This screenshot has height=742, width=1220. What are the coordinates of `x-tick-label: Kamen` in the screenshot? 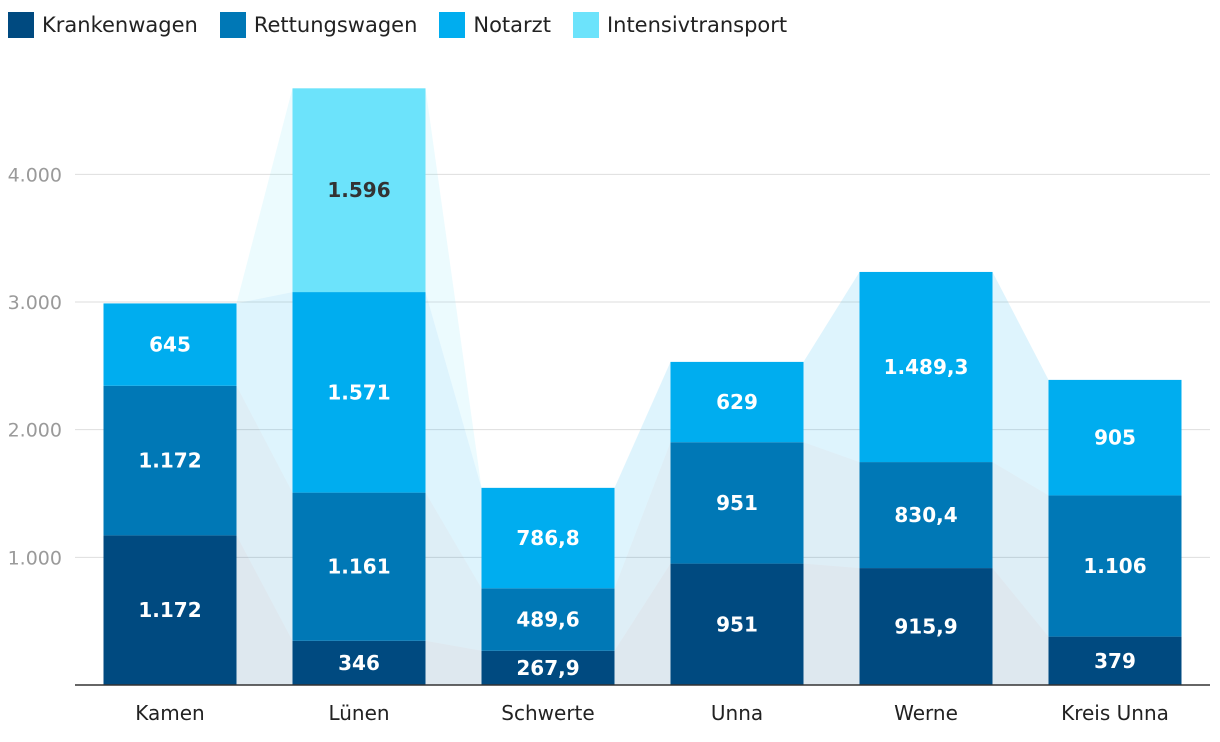 It's located at (169, 713).